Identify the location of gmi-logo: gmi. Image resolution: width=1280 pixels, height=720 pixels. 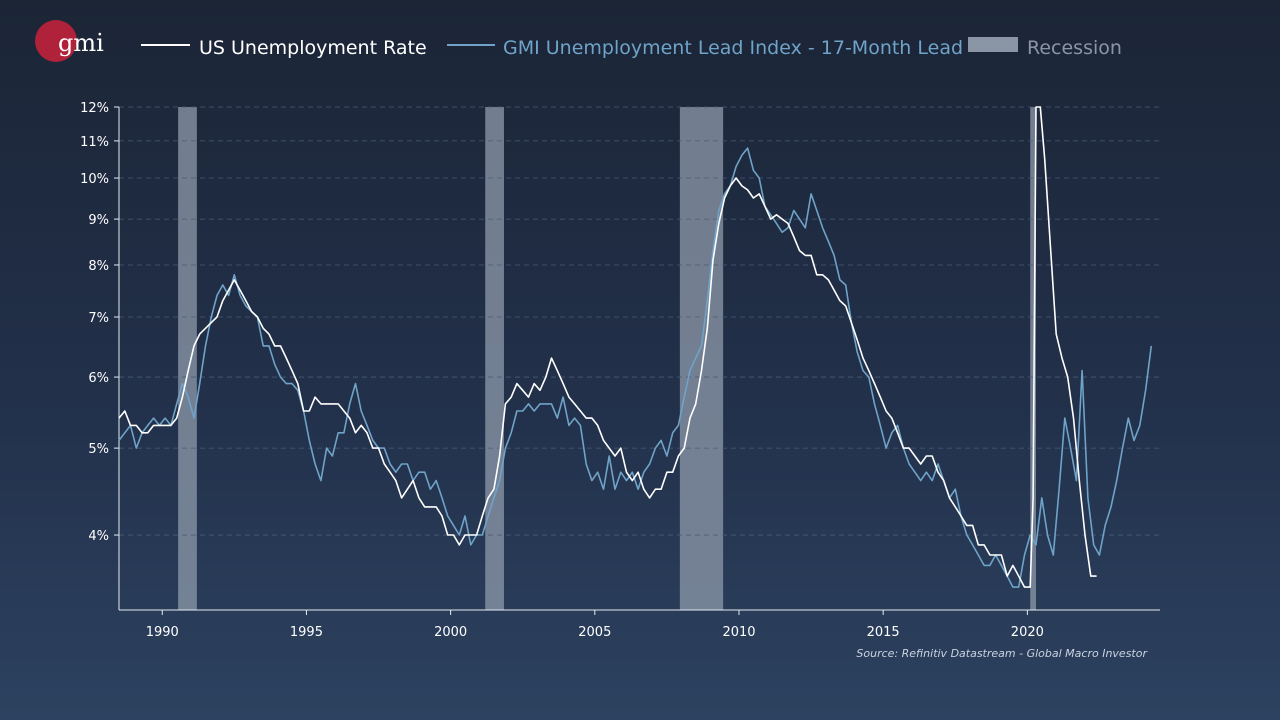
(69, 41).